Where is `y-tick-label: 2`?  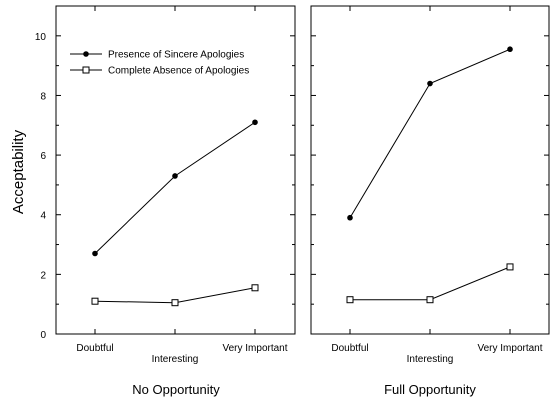
y-tick-label: 2 is located at coordinates (43, 275).